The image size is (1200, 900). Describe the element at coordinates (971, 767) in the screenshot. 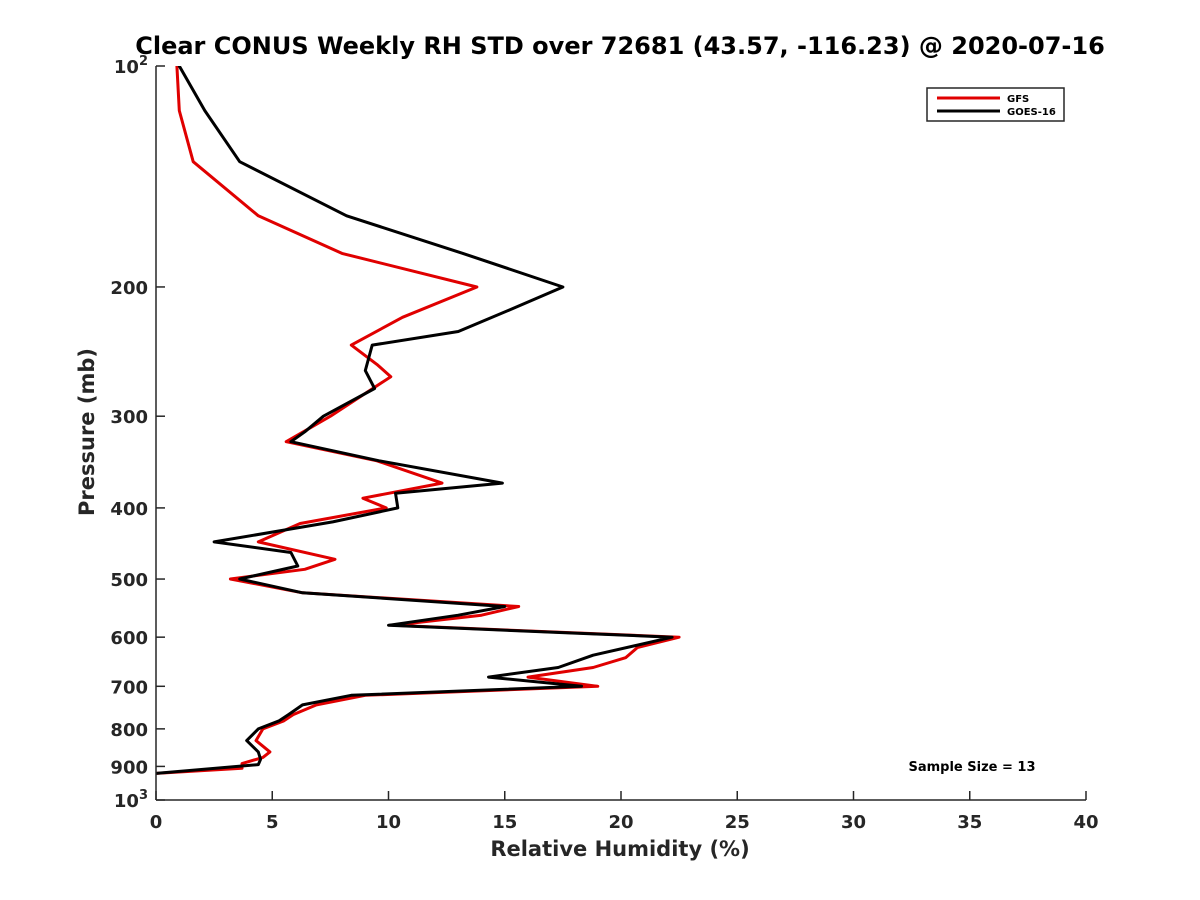

I see `sample-size-annotation: Sample Size = 13` at that location.